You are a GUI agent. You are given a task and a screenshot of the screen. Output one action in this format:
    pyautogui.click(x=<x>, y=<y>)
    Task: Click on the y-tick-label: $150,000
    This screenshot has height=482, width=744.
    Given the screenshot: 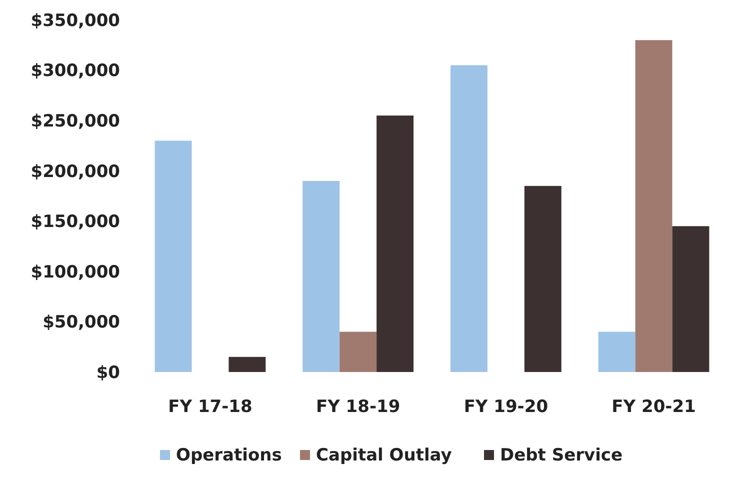 What is the action you would take?
    pyautogui.click(x=75, y=222)
    